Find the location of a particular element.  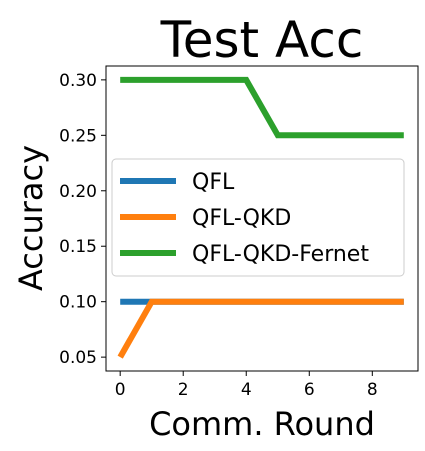

y-tick-label: 0.25 is located at coordinates (78, 136).